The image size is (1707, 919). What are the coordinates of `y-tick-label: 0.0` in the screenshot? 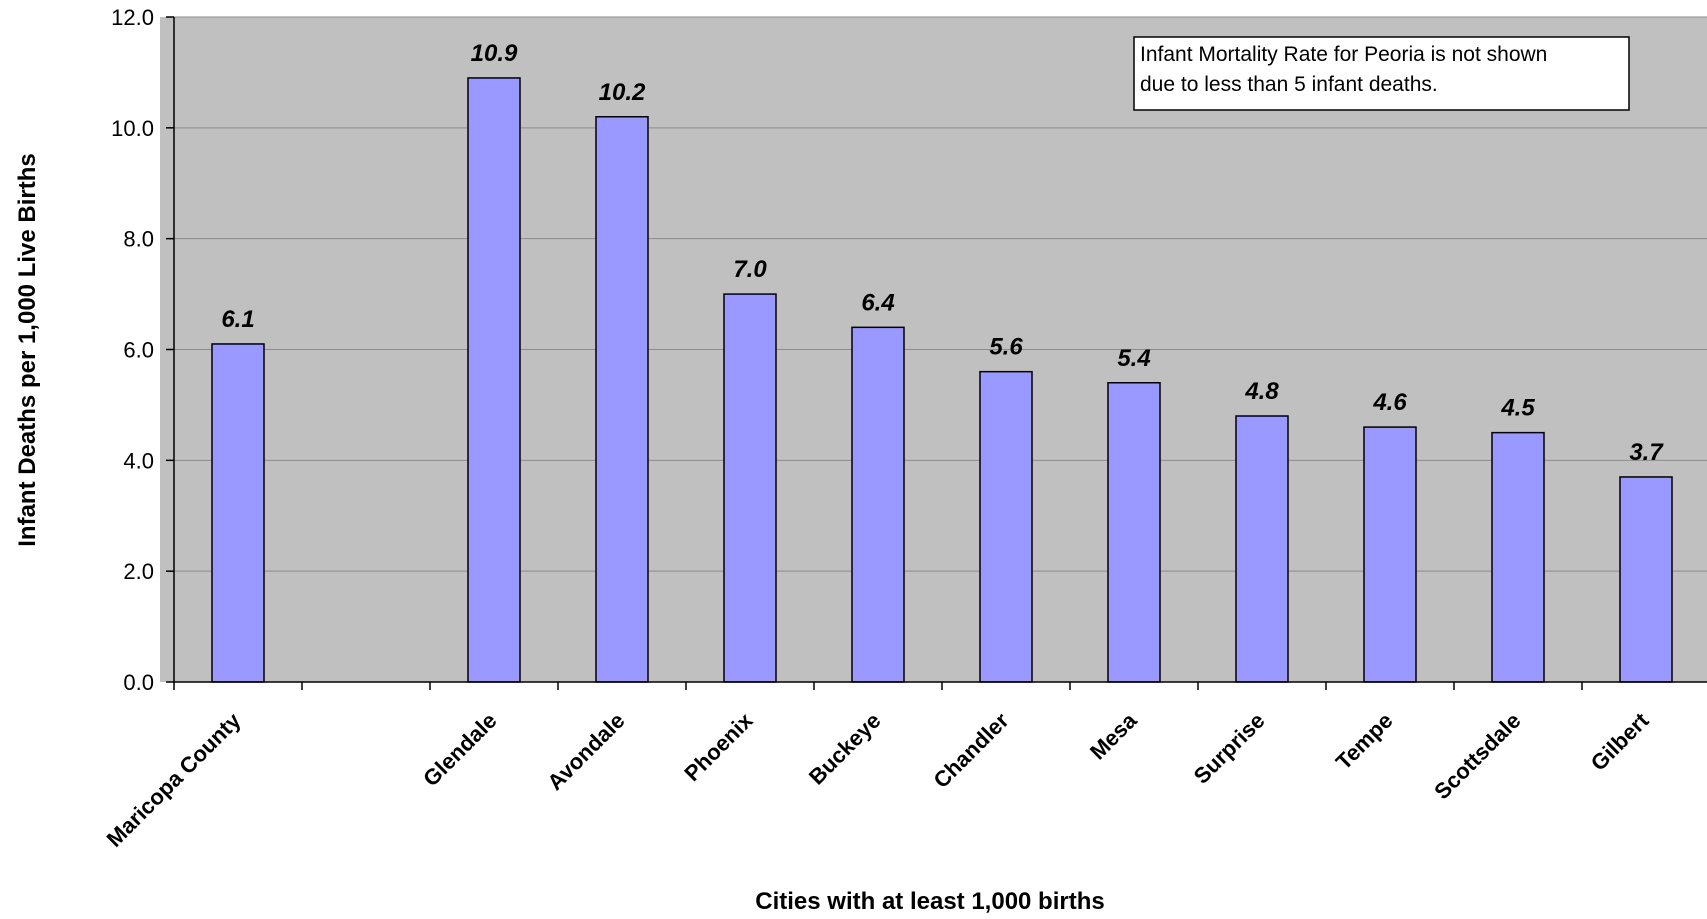 It's located at (138, 682).